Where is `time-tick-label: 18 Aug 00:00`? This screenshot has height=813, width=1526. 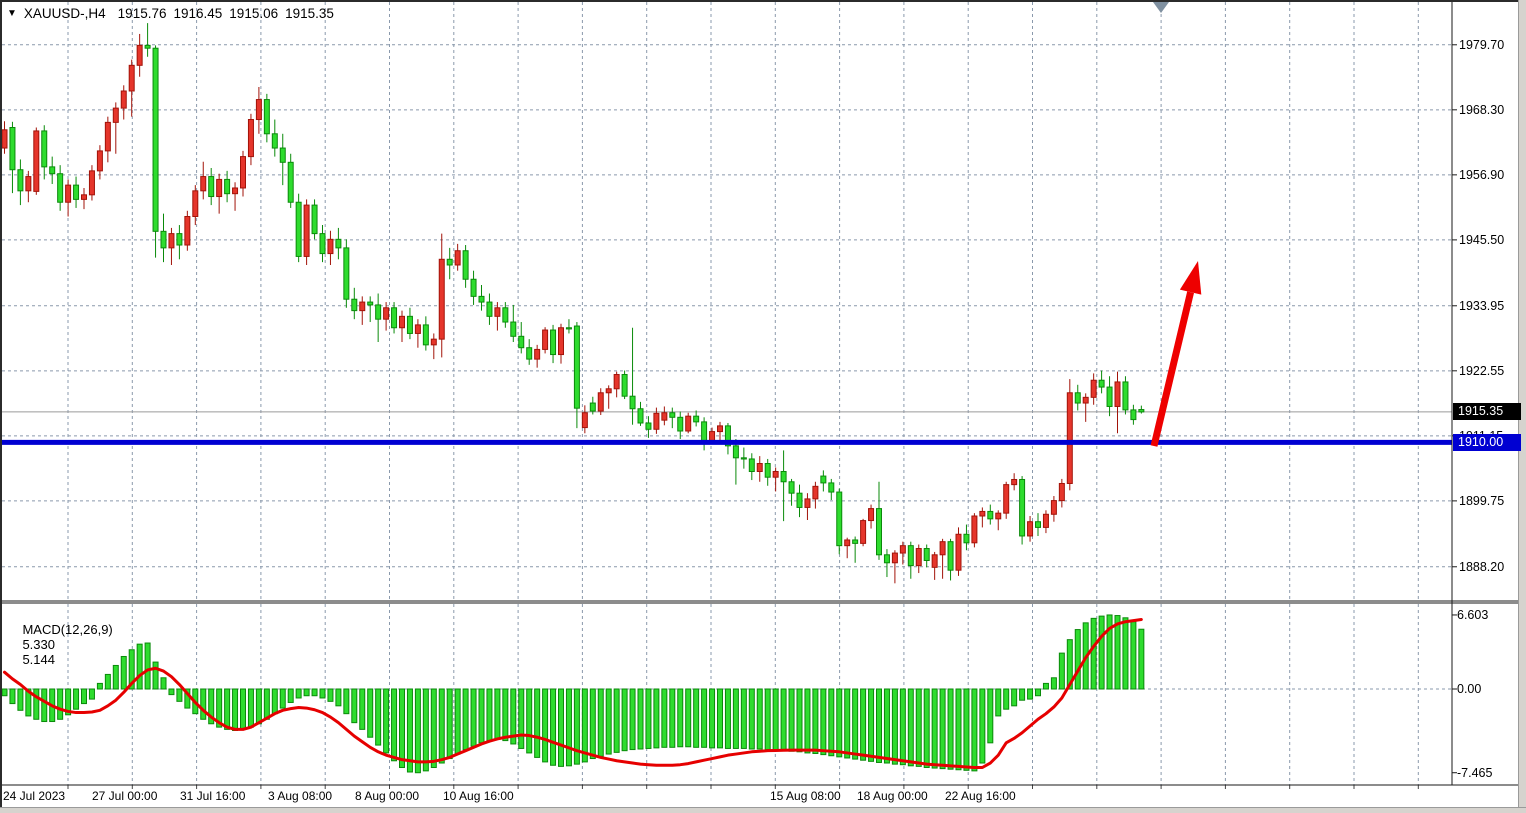
time-tick-label: 18 Aug 00:00 is located at coordinates (892, 796).